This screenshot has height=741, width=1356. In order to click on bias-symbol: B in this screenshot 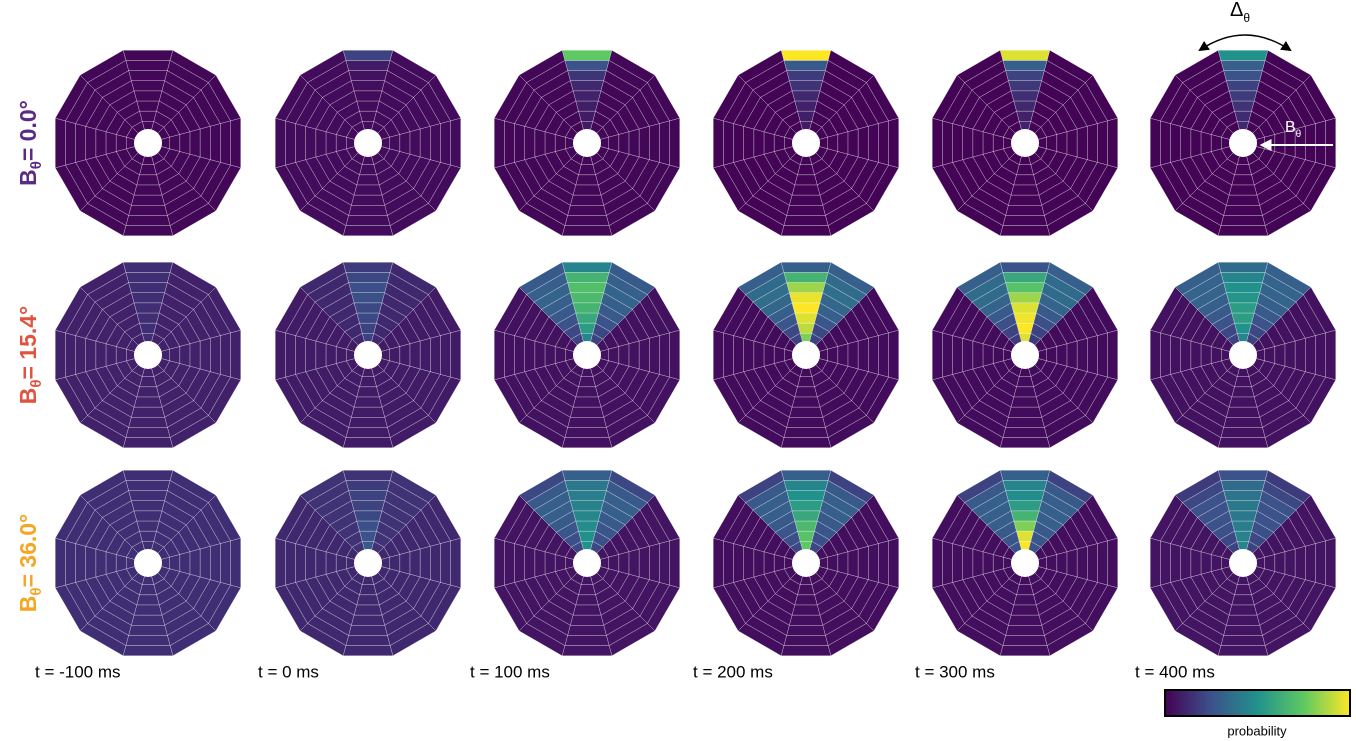, I will do `click(1290, 127)`.